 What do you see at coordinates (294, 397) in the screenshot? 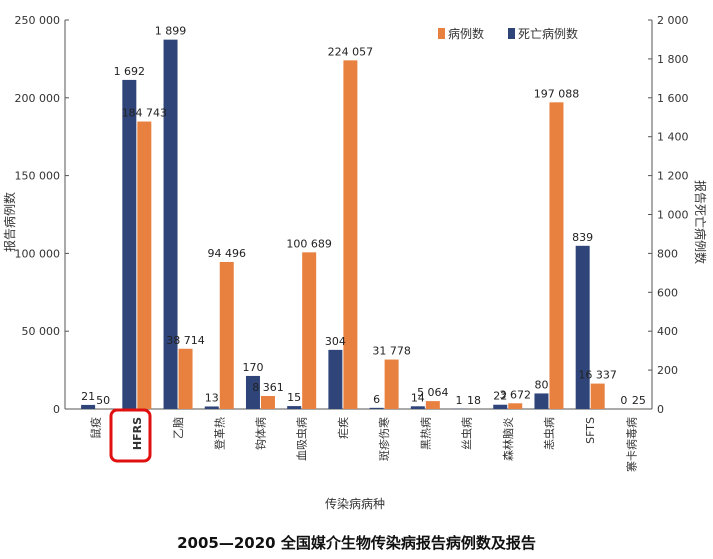
I see `data-label-deaths: 15` at bounding box center [294, 397].